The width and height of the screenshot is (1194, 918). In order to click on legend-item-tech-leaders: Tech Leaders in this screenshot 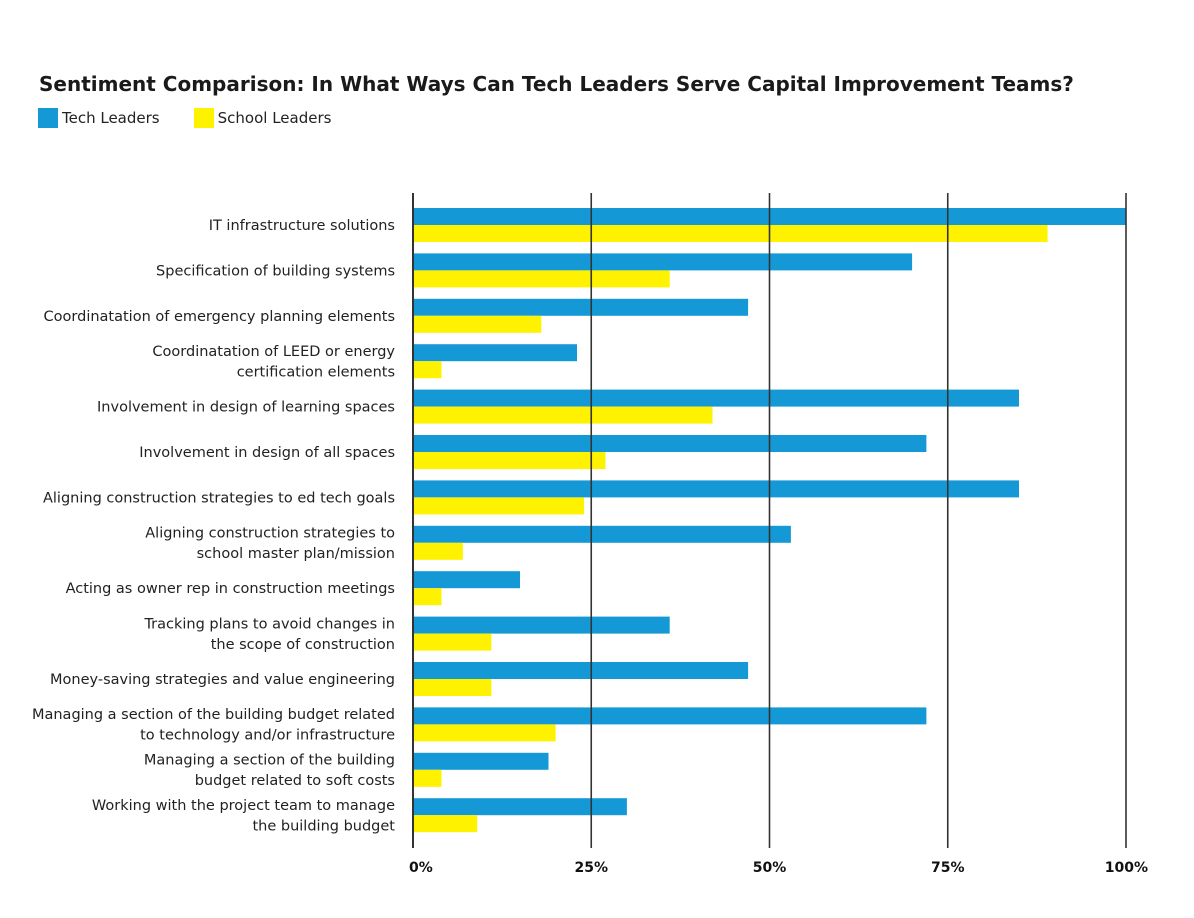, I will do `click(99, 118)`.